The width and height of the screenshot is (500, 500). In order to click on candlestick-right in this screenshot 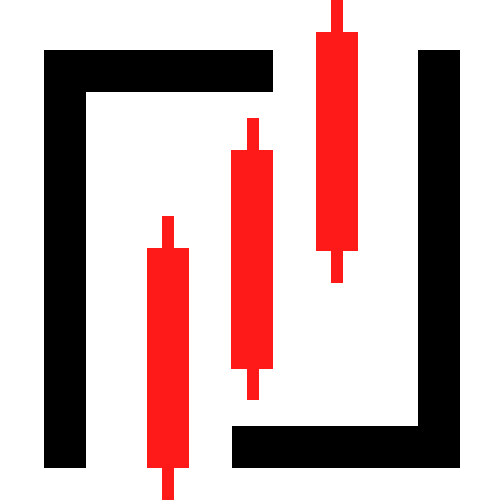, I will do `click(337, 141)`.